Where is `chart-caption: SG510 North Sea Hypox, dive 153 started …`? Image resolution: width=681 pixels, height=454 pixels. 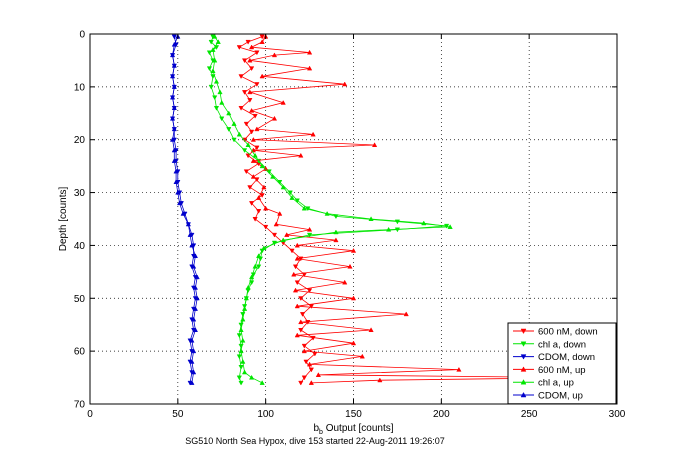 chart-caption: SG510 North Sea Hypox, dive 153 started … is located at coordinates (315, 441).